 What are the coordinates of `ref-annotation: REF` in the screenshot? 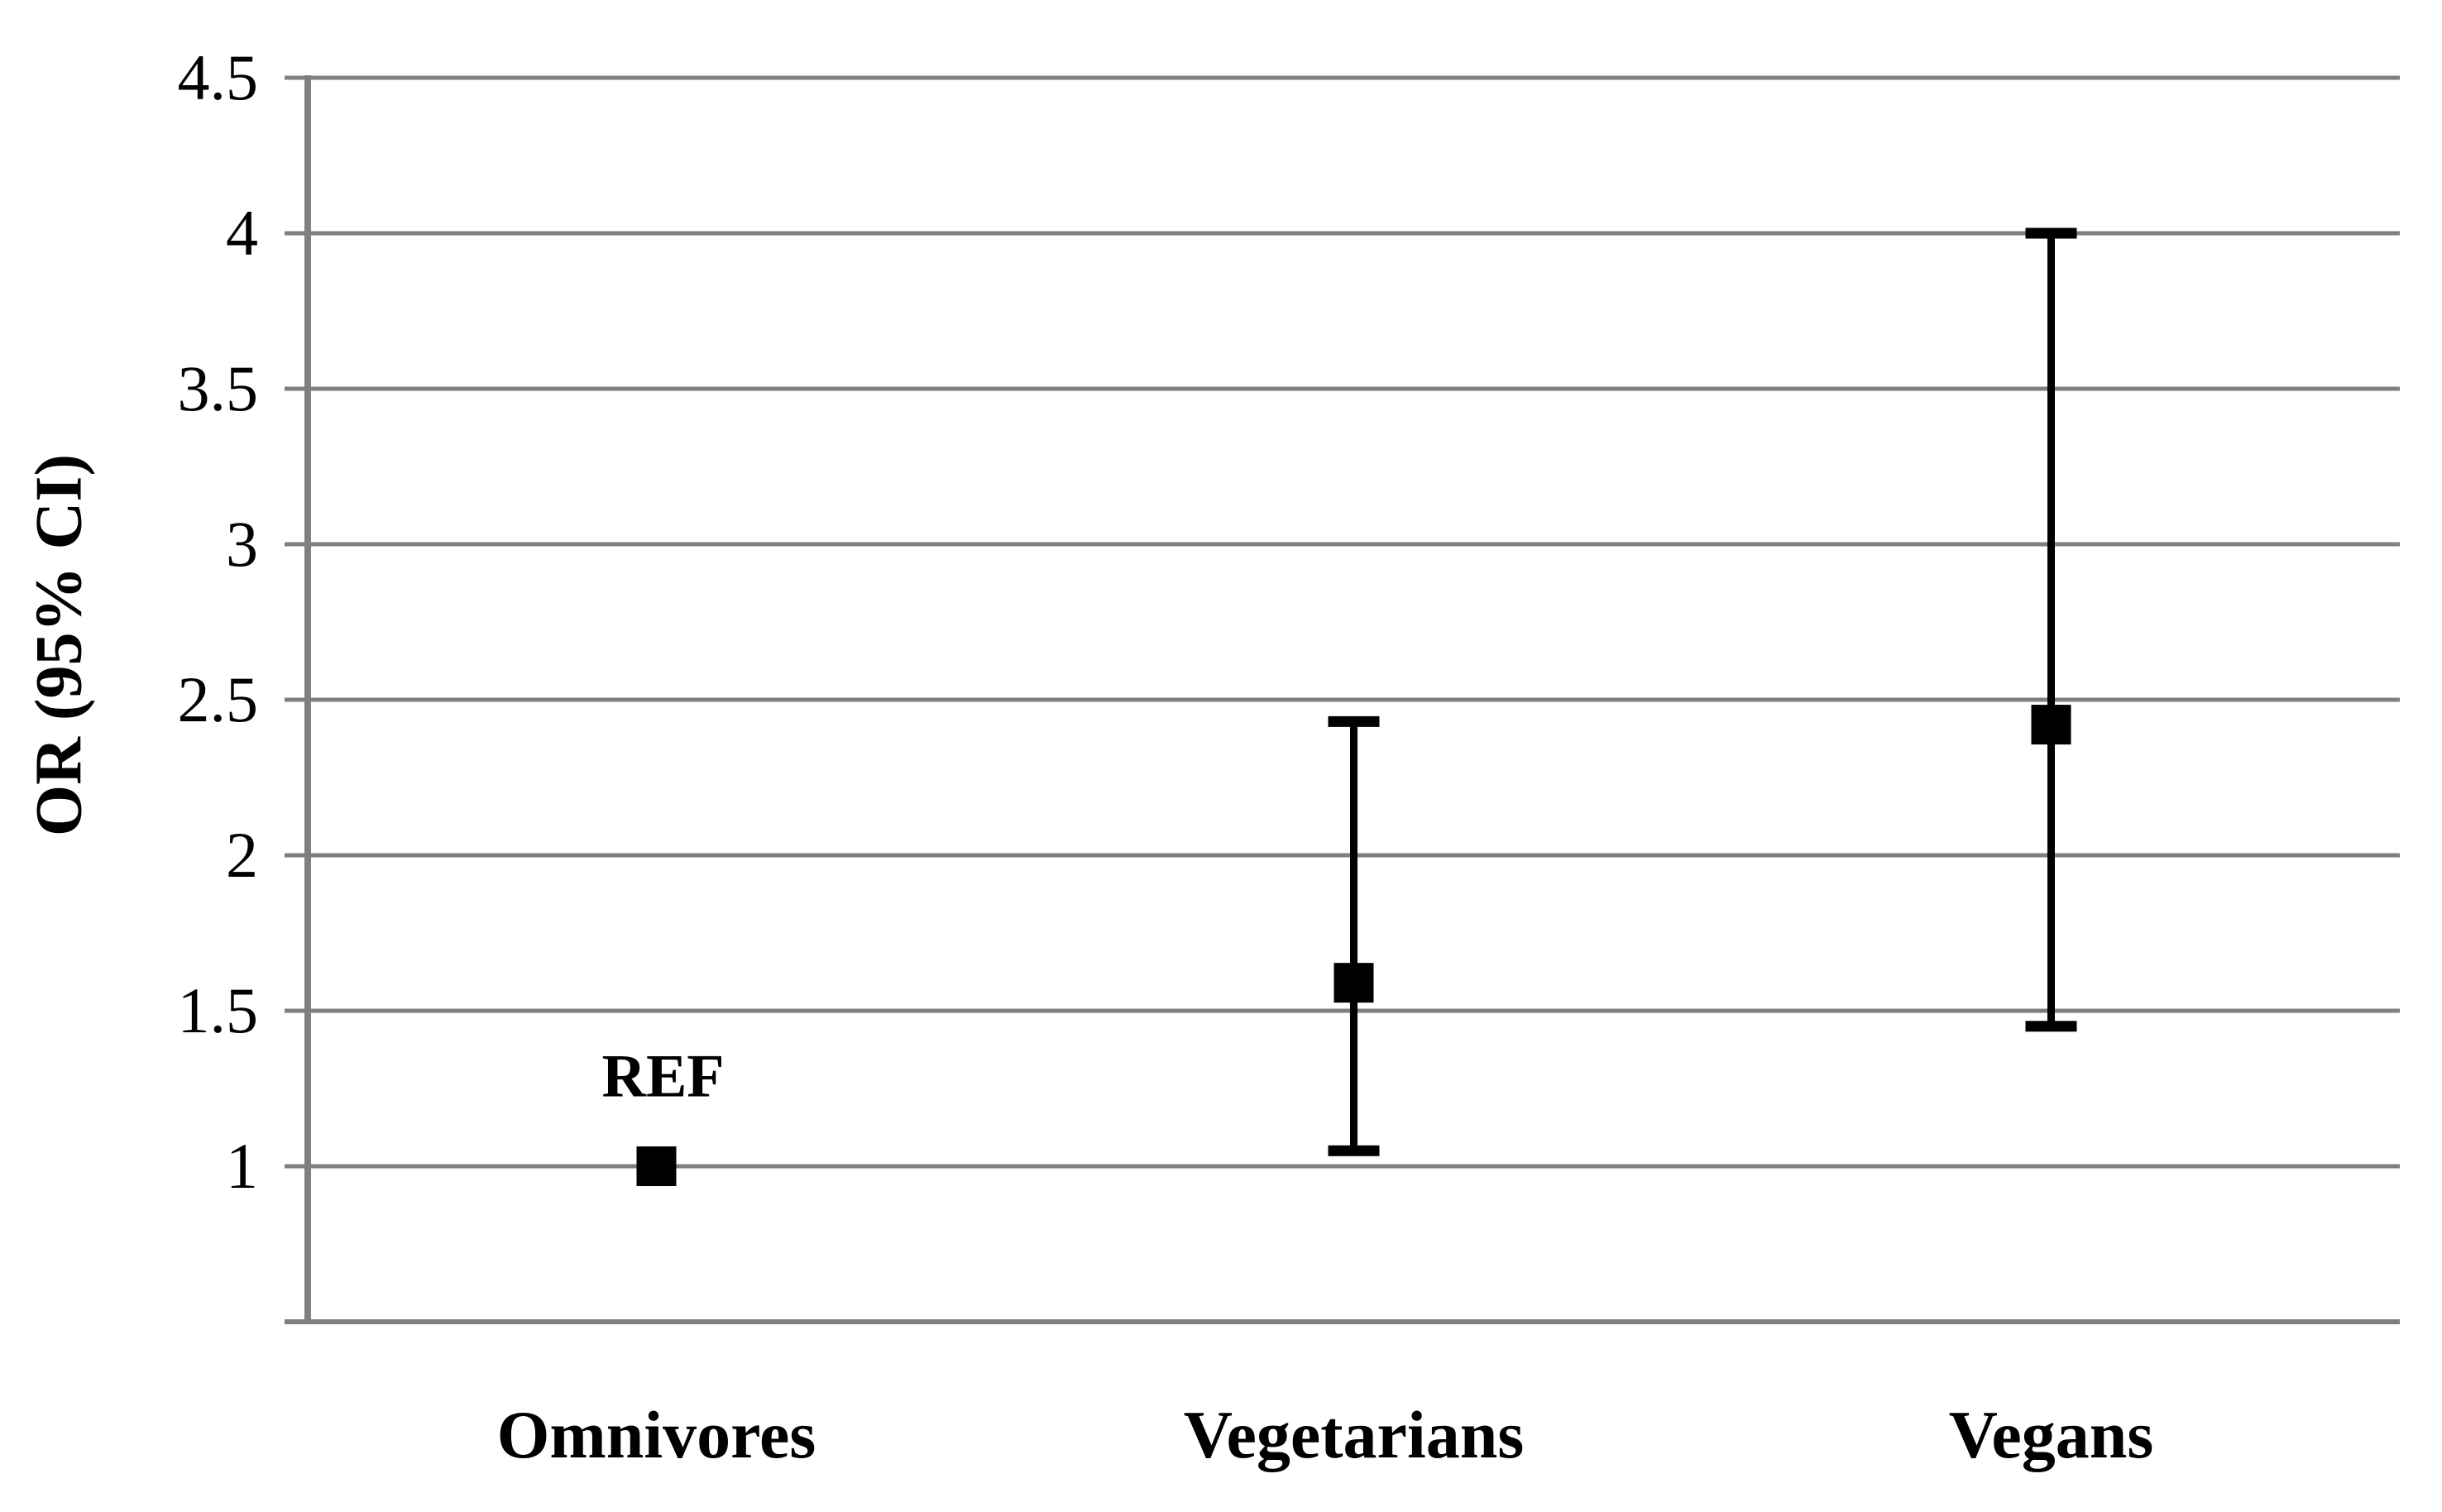 It's located at (663, 1076).